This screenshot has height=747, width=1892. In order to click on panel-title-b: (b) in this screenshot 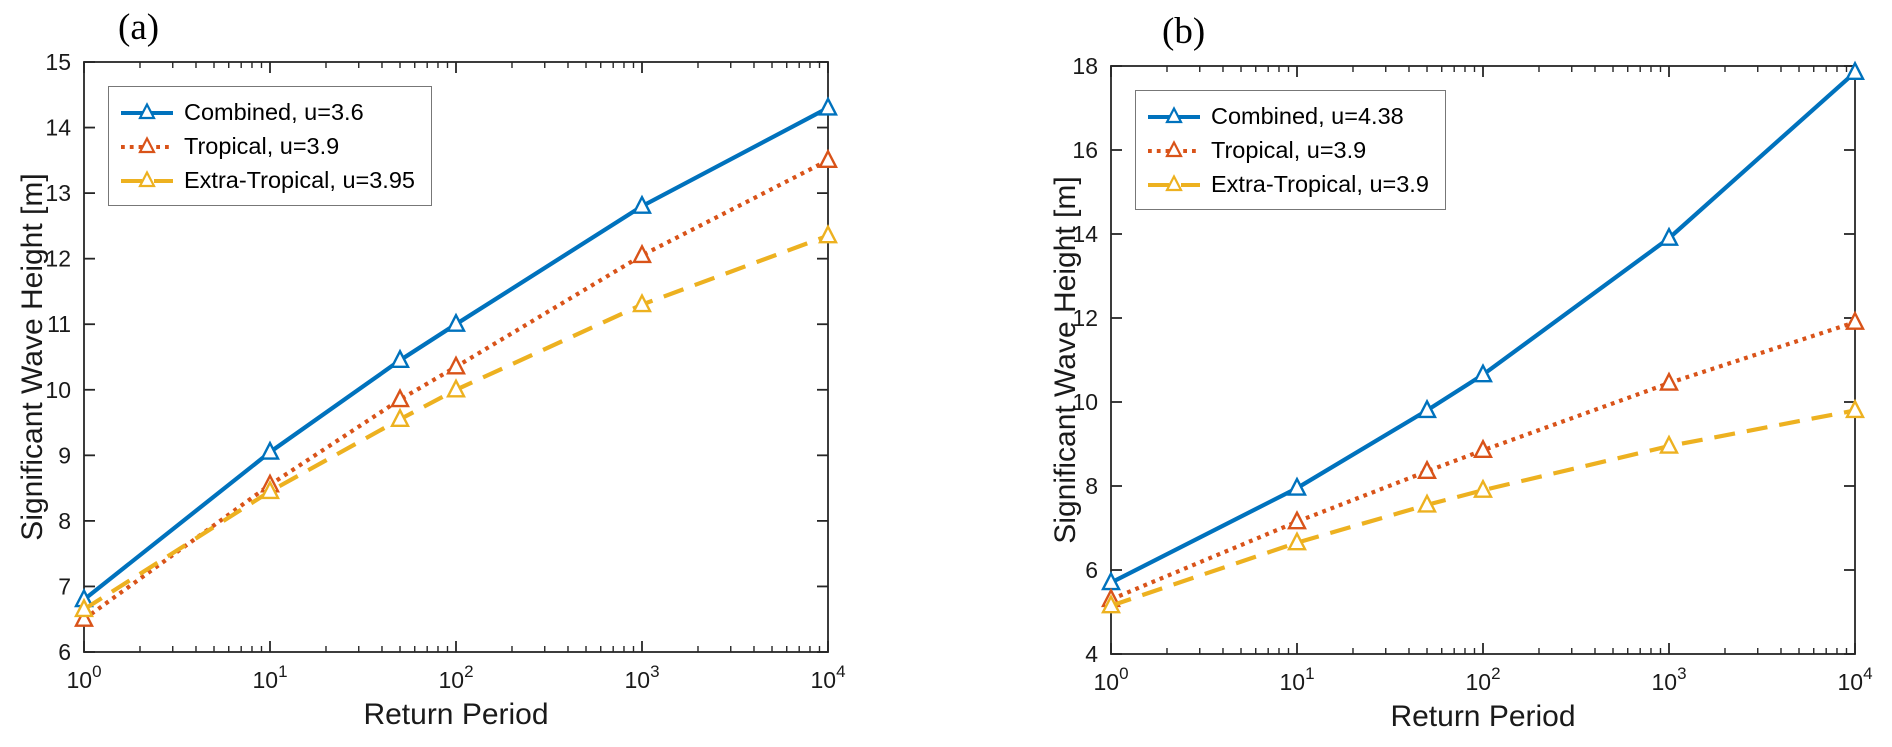, I will do `click(1184, 31)`.